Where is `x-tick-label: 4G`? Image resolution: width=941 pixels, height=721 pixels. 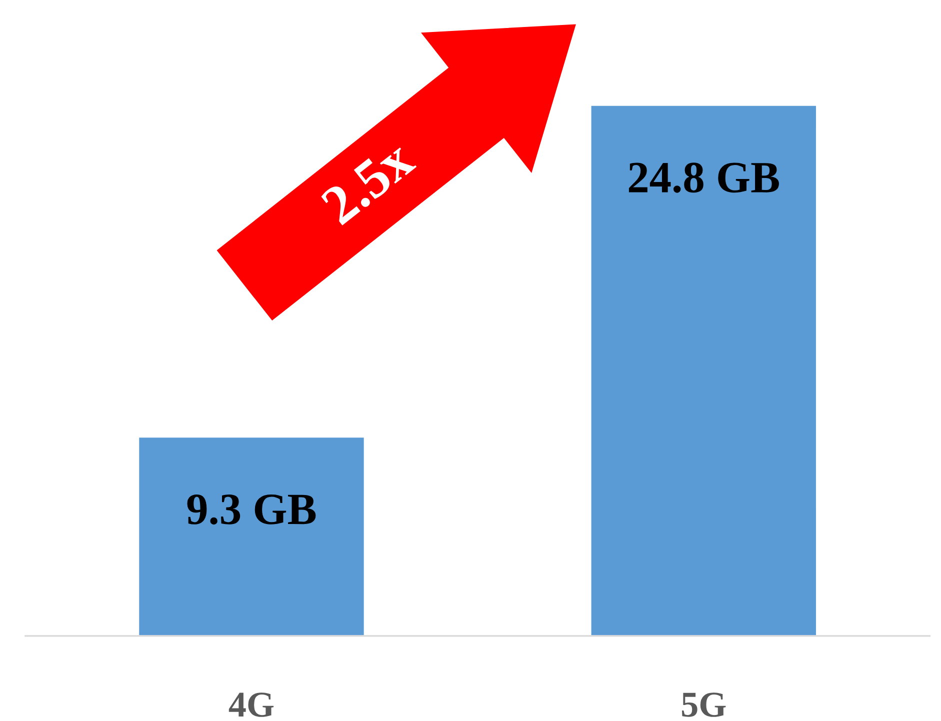 x-tick-label: 4G is located at coordinates (251, 704).